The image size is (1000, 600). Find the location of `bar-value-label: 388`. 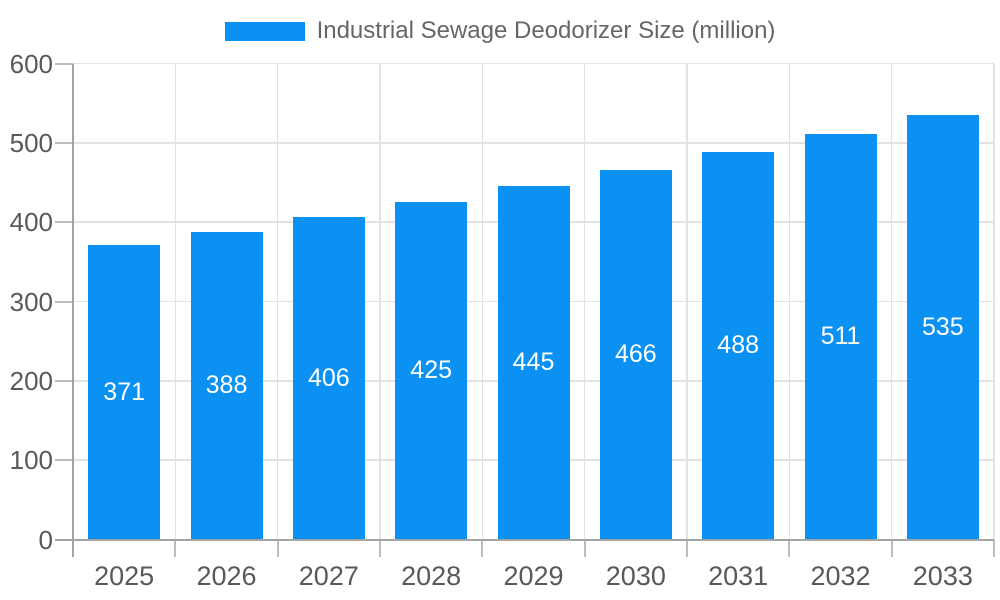

bar-value-label: 388 is located at coordinates (226, 385).